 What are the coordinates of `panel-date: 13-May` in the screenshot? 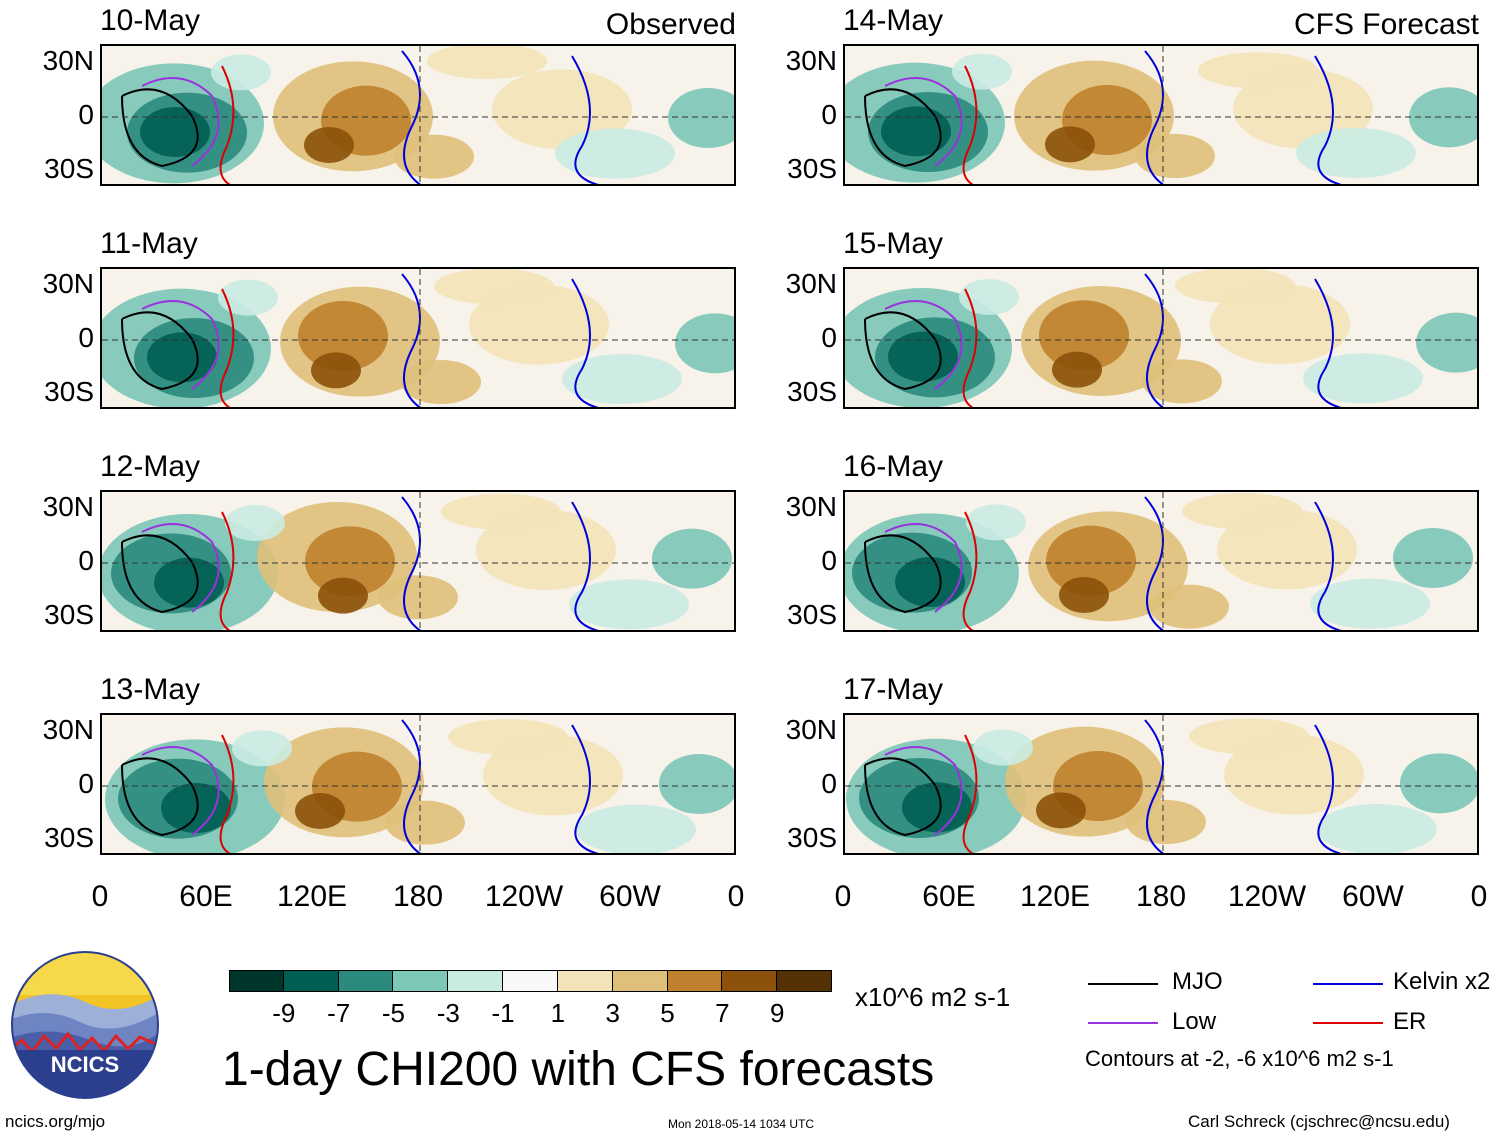 It's located at (150, 689).